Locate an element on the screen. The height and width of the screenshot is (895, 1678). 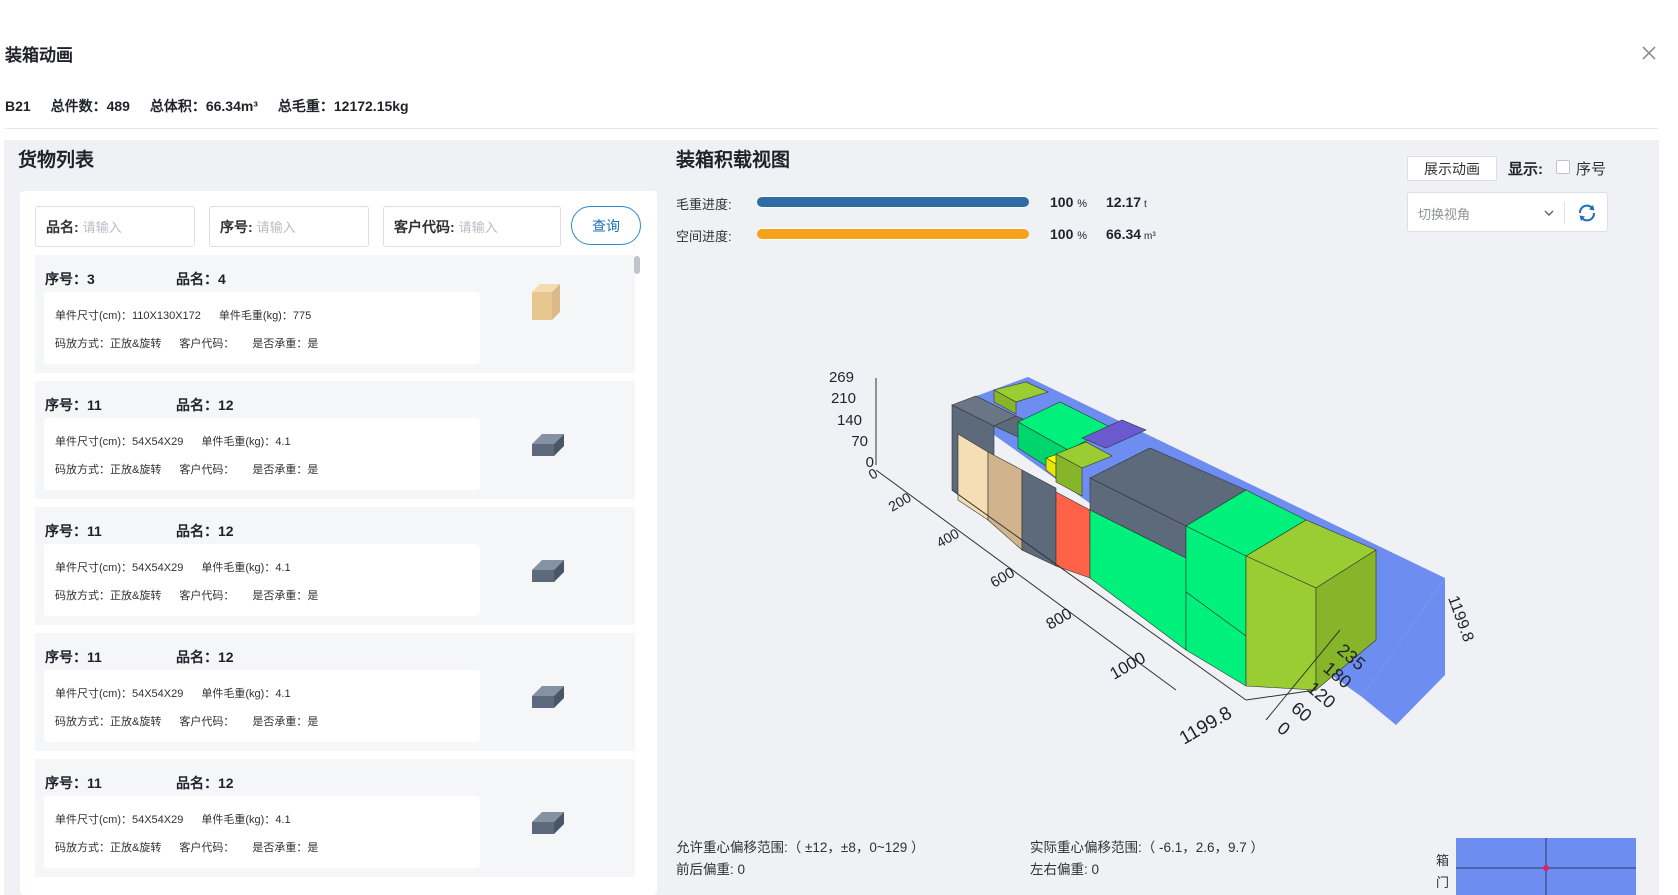
length-tick-label: 1199.8 is located at coordinates (1206, 726).